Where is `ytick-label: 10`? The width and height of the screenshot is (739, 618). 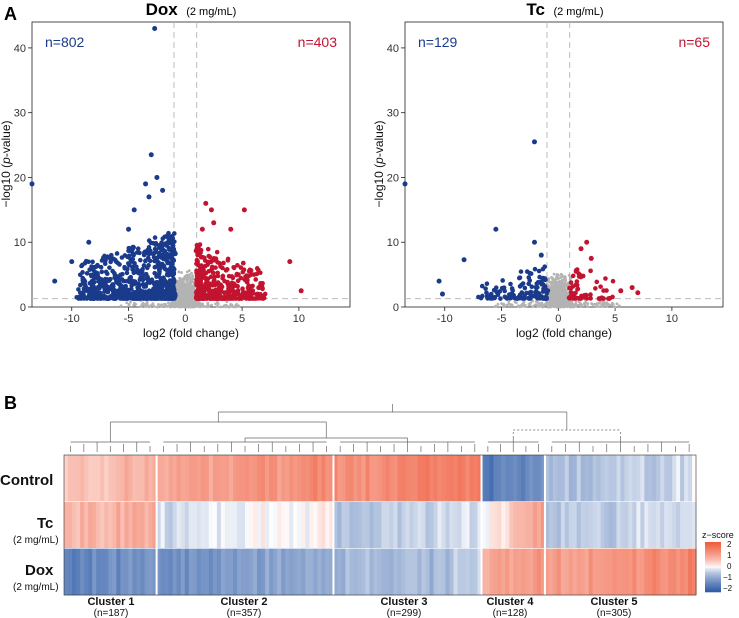
ytick-label: 10 is located at coordinates (20, 243).